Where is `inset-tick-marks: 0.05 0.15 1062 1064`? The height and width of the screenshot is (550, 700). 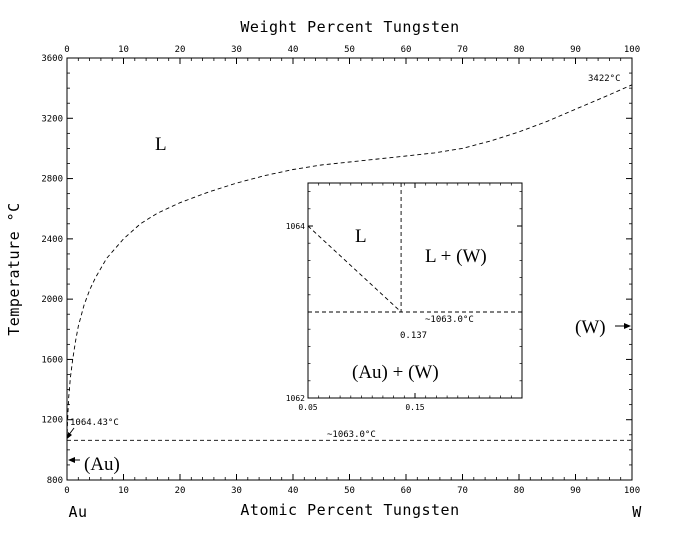 inset-tick-marks: 0.05 0.15 1062 1064 is located at coordinates (404, 297).